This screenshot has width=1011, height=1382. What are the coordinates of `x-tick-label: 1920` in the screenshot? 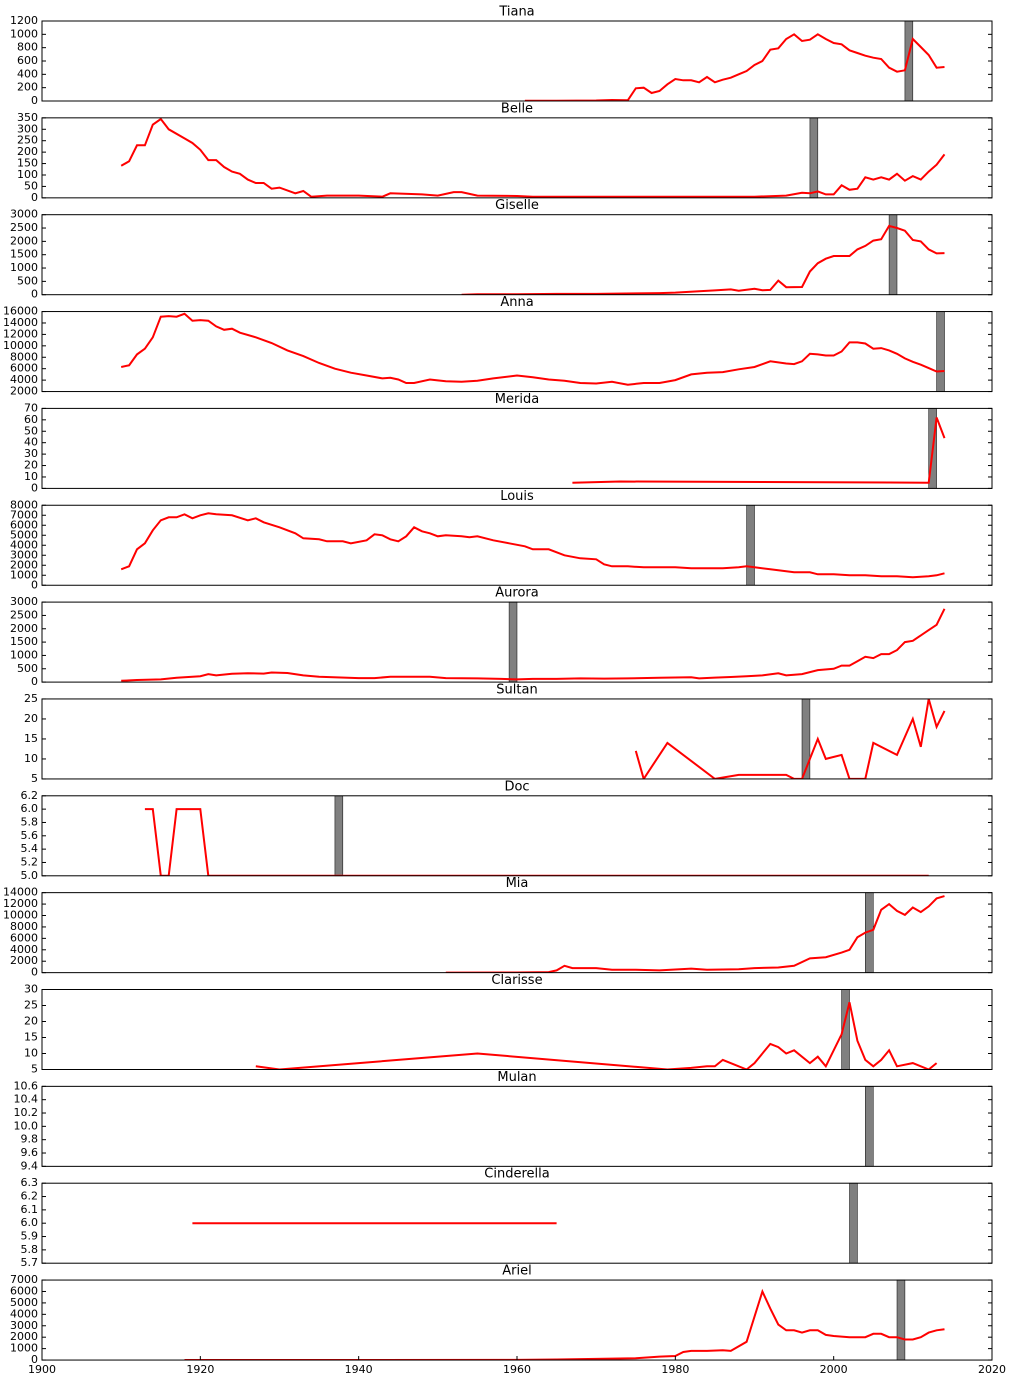 It's located at (200, 1369).